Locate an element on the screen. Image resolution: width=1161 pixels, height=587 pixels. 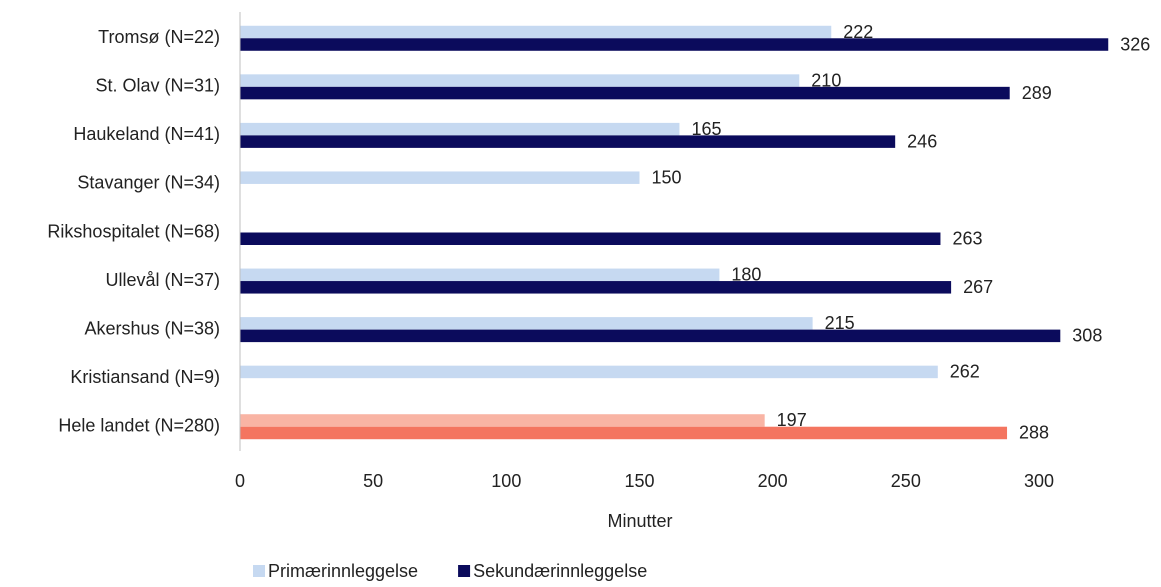
y-tick-label: Rikshospitalet (N=68) is located at coordinates (133, 231).